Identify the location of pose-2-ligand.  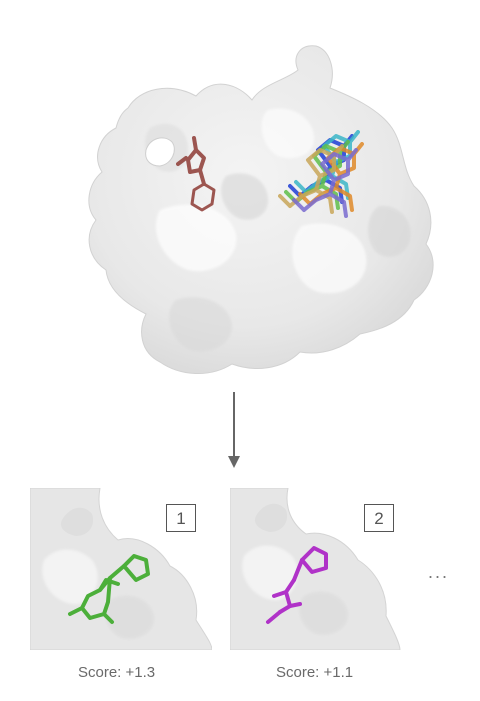
(297, 585).